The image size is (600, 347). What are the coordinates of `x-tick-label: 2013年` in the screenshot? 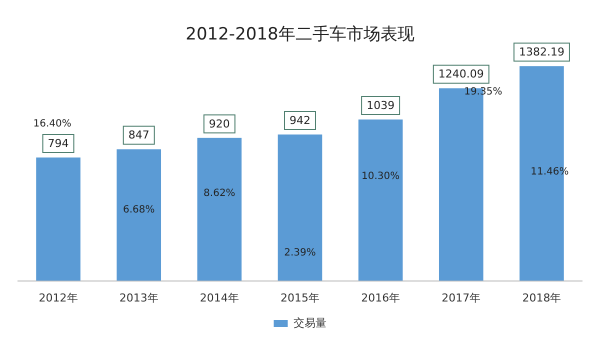 It's located at (138, 297).